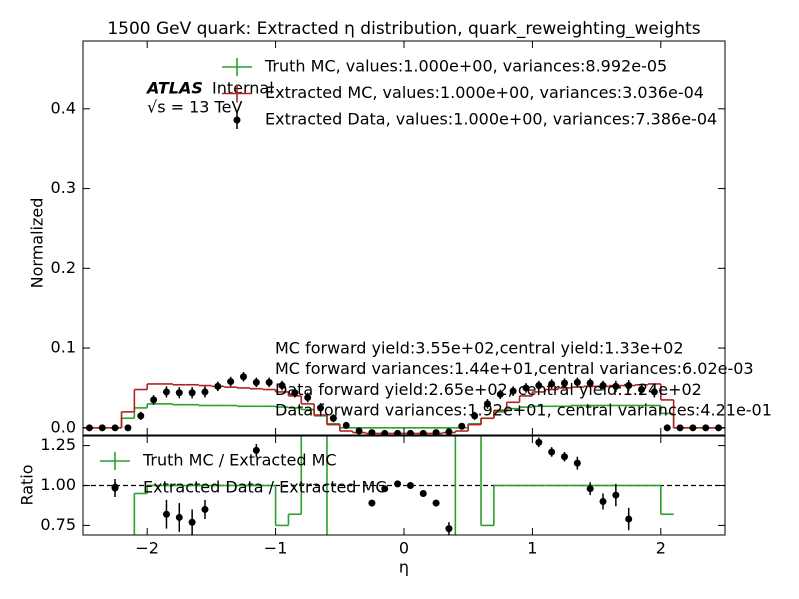 This screenshot has height=599, width=799. What do you see at coordinates (63, 426) in the screenshot?
I see `y-tick-label: 0.0` at bounding box center [63, 426].